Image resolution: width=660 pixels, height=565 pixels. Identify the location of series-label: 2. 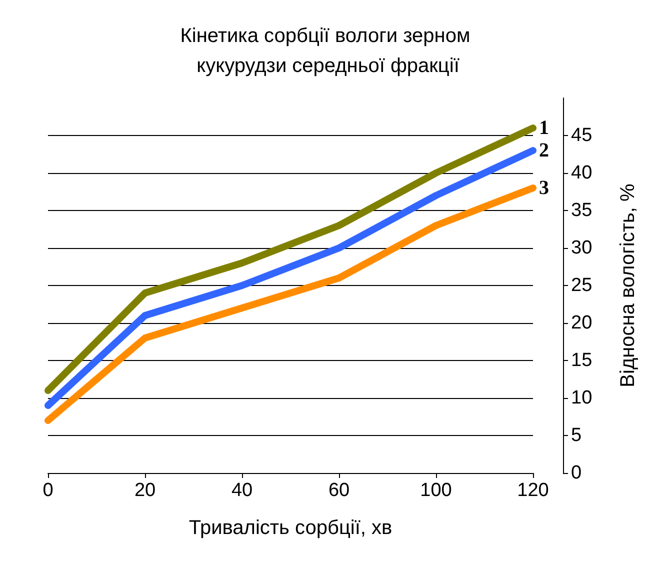
(544, 151).